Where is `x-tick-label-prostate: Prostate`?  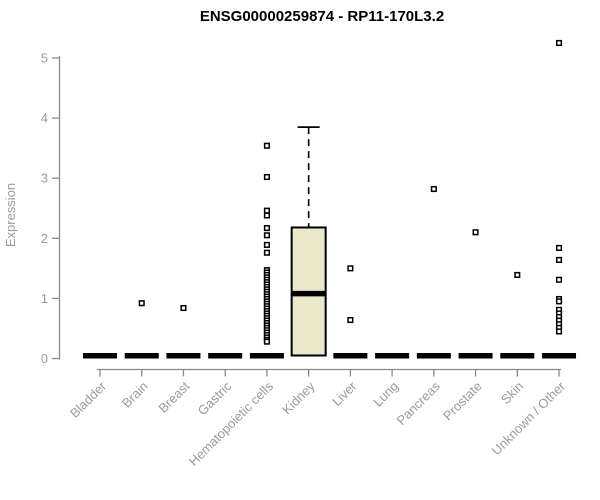 x-tick-label-prostate: Prostate is located at coordinates (462, 401).